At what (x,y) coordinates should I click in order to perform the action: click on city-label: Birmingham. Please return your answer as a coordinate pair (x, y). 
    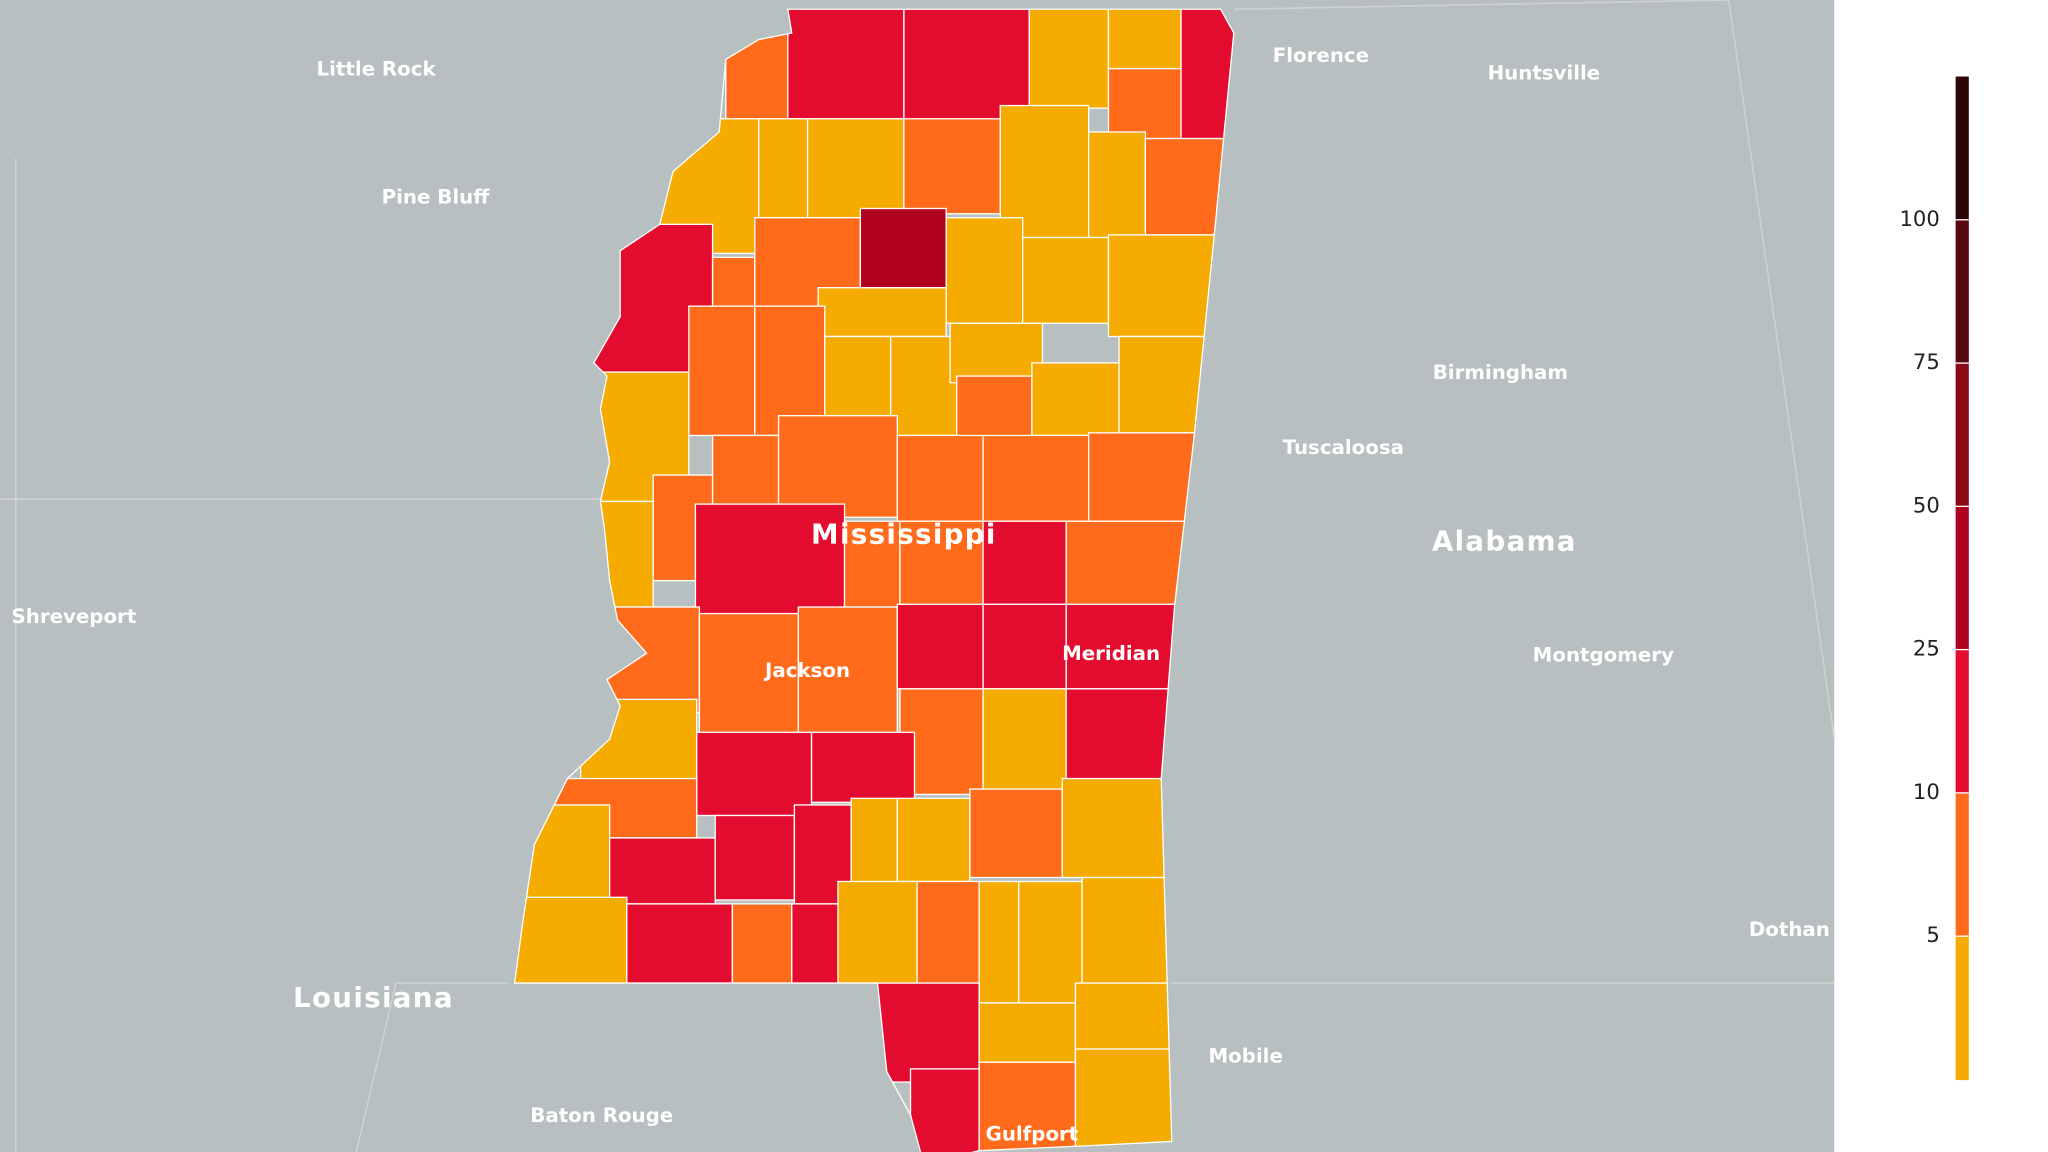
    Looking at the image, I should click on (1500, 372).